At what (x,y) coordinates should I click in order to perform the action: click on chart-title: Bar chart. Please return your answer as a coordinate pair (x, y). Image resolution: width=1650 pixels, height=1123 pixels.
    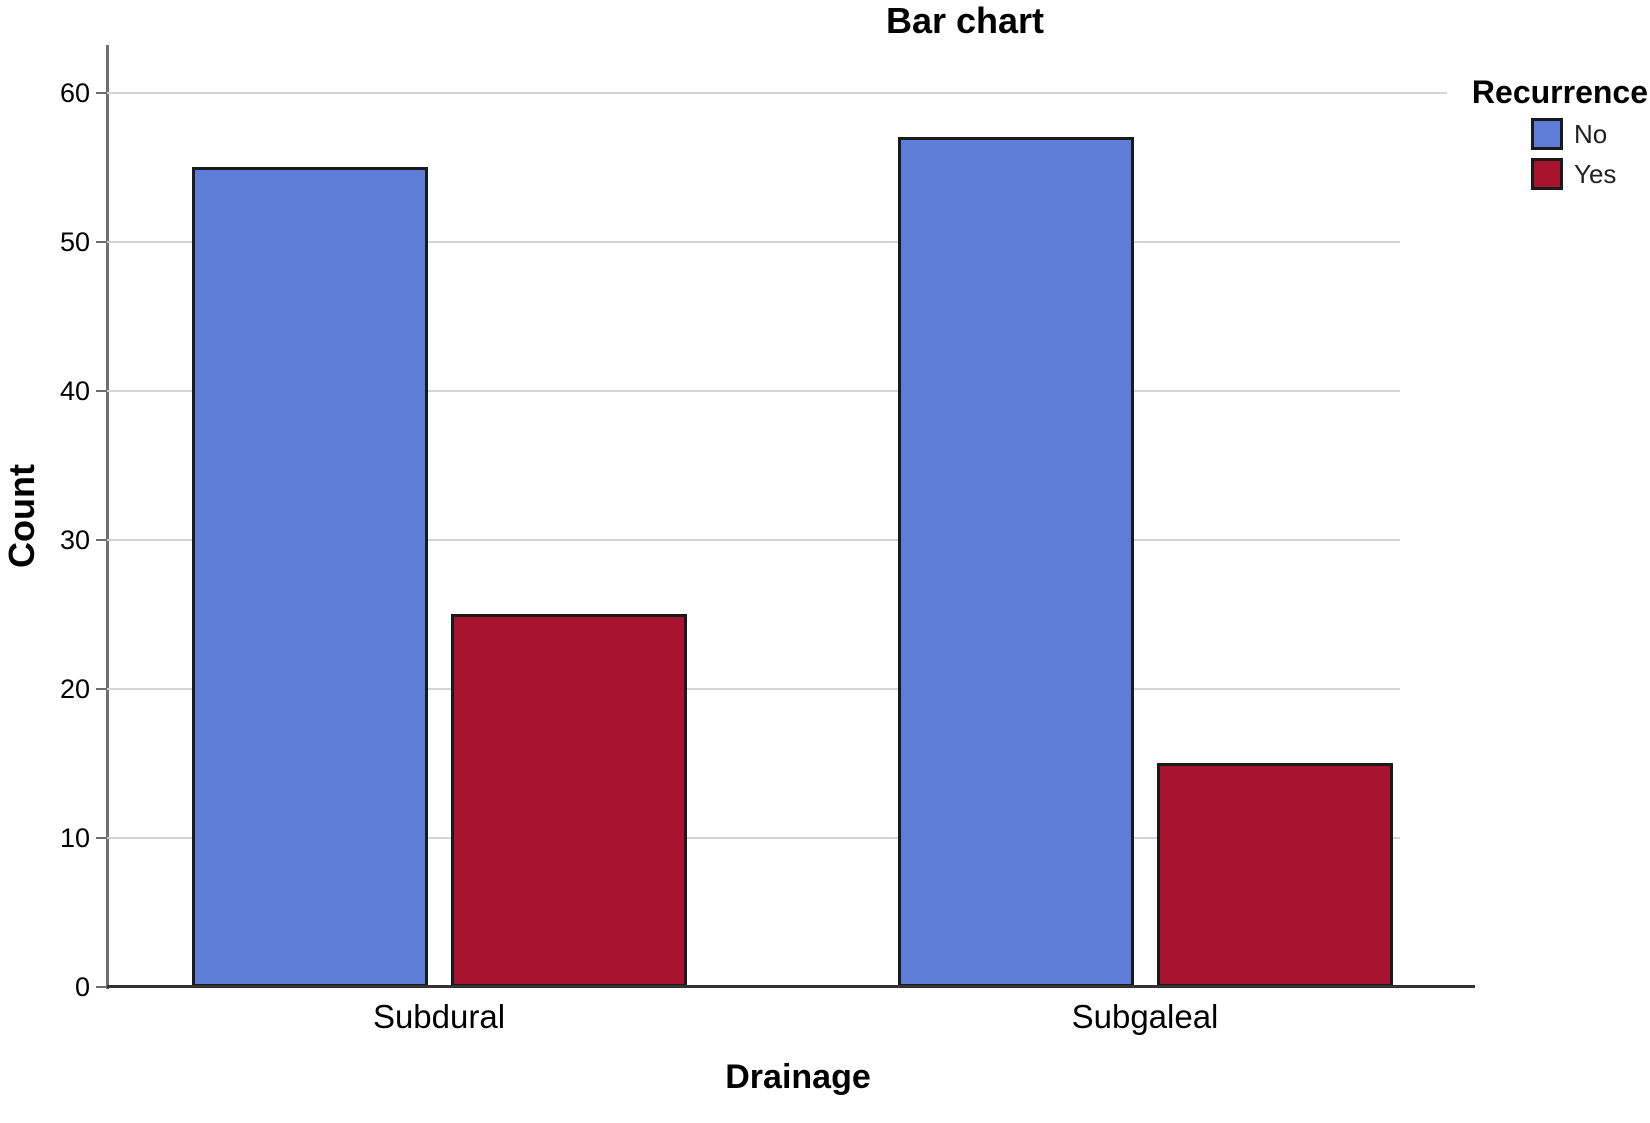
    Looking at the image, I should click on (965, 20).